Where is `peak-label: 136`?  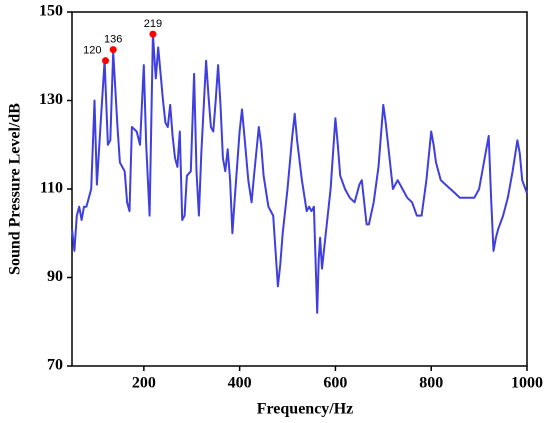
peak-label: 136 is located at coordinates (113, 40).